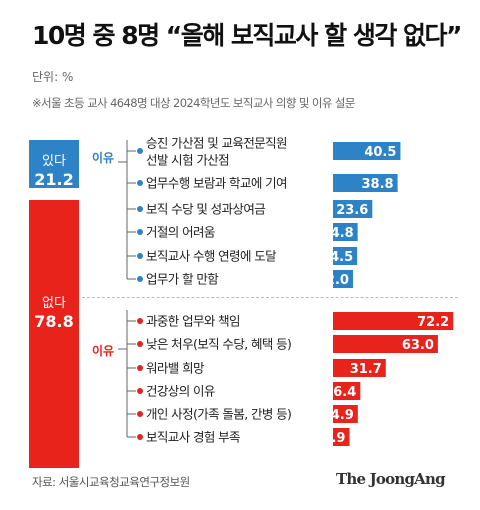  Describe the element at coordinates (366, 369) in the screenshot. I see `no-value-label: 31.7` at that location.